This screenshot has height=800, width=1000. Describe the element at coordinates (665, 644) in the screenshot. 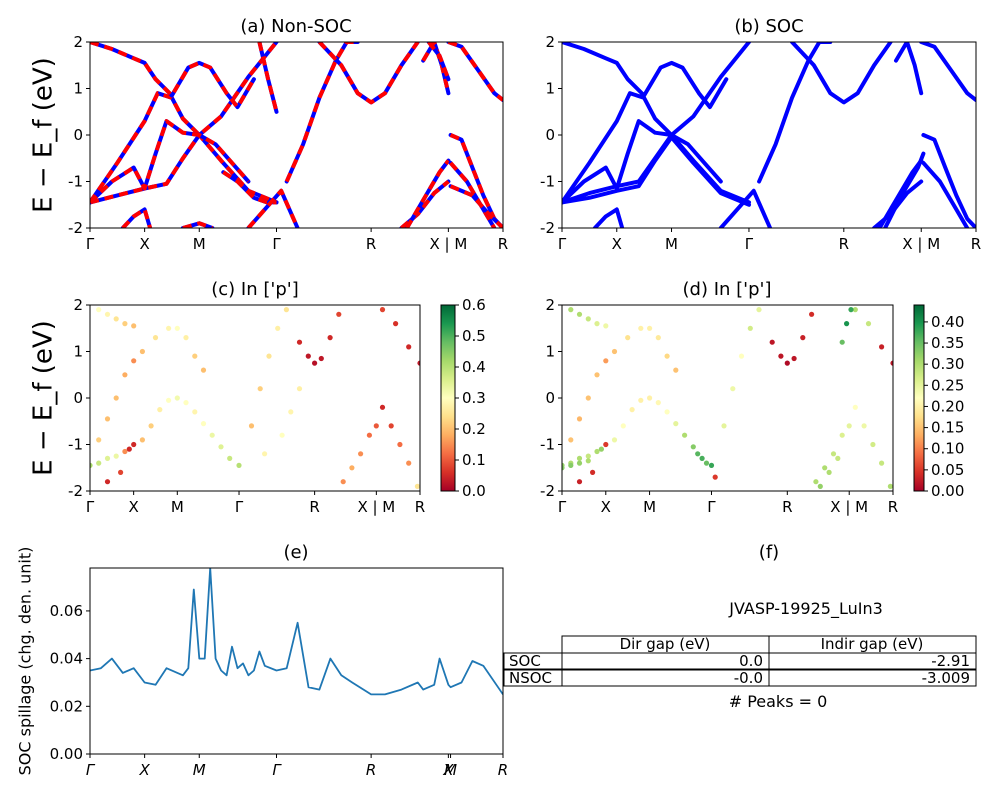

I see `gap-table-header-dir: Dir gap (eV)` at that location.